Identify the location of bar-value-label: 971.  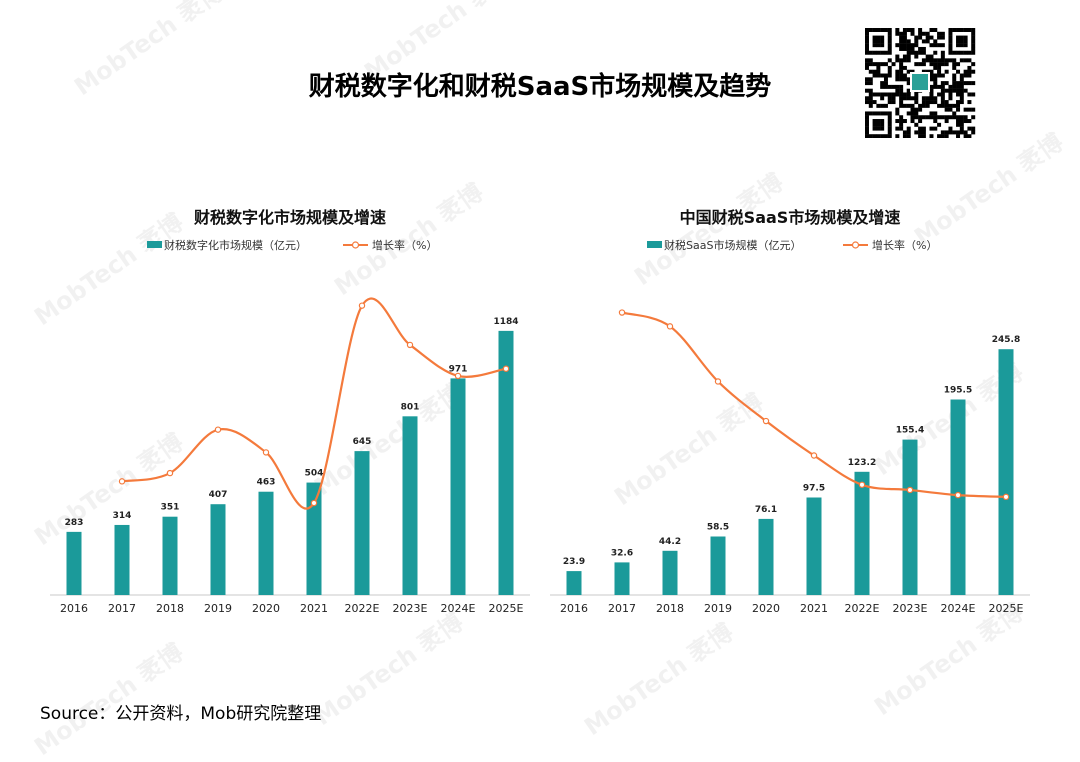
(458, 369).